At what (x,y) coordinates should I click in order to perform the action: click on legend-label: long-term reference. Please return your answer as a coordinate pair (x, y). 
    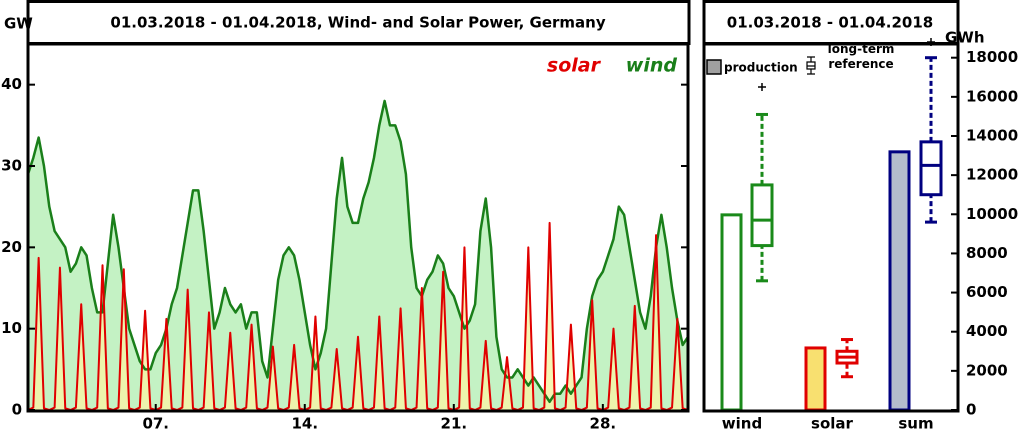
    Looking at the image, I should click on (861, 56).